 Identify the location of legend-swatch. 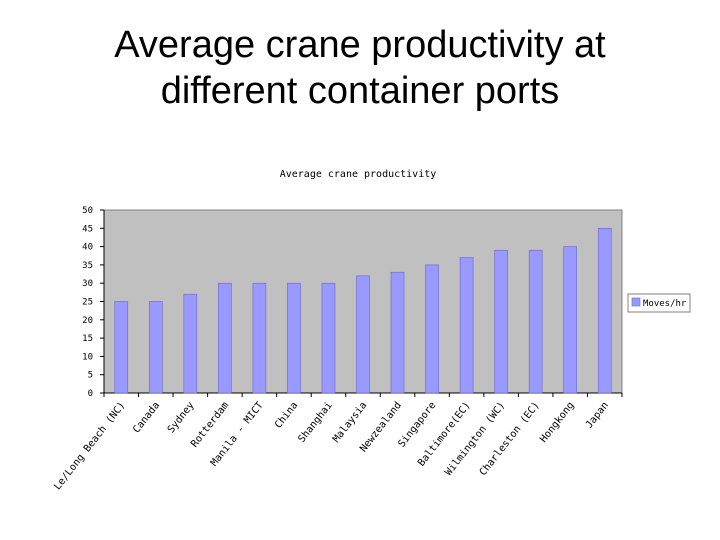
(636, 302).